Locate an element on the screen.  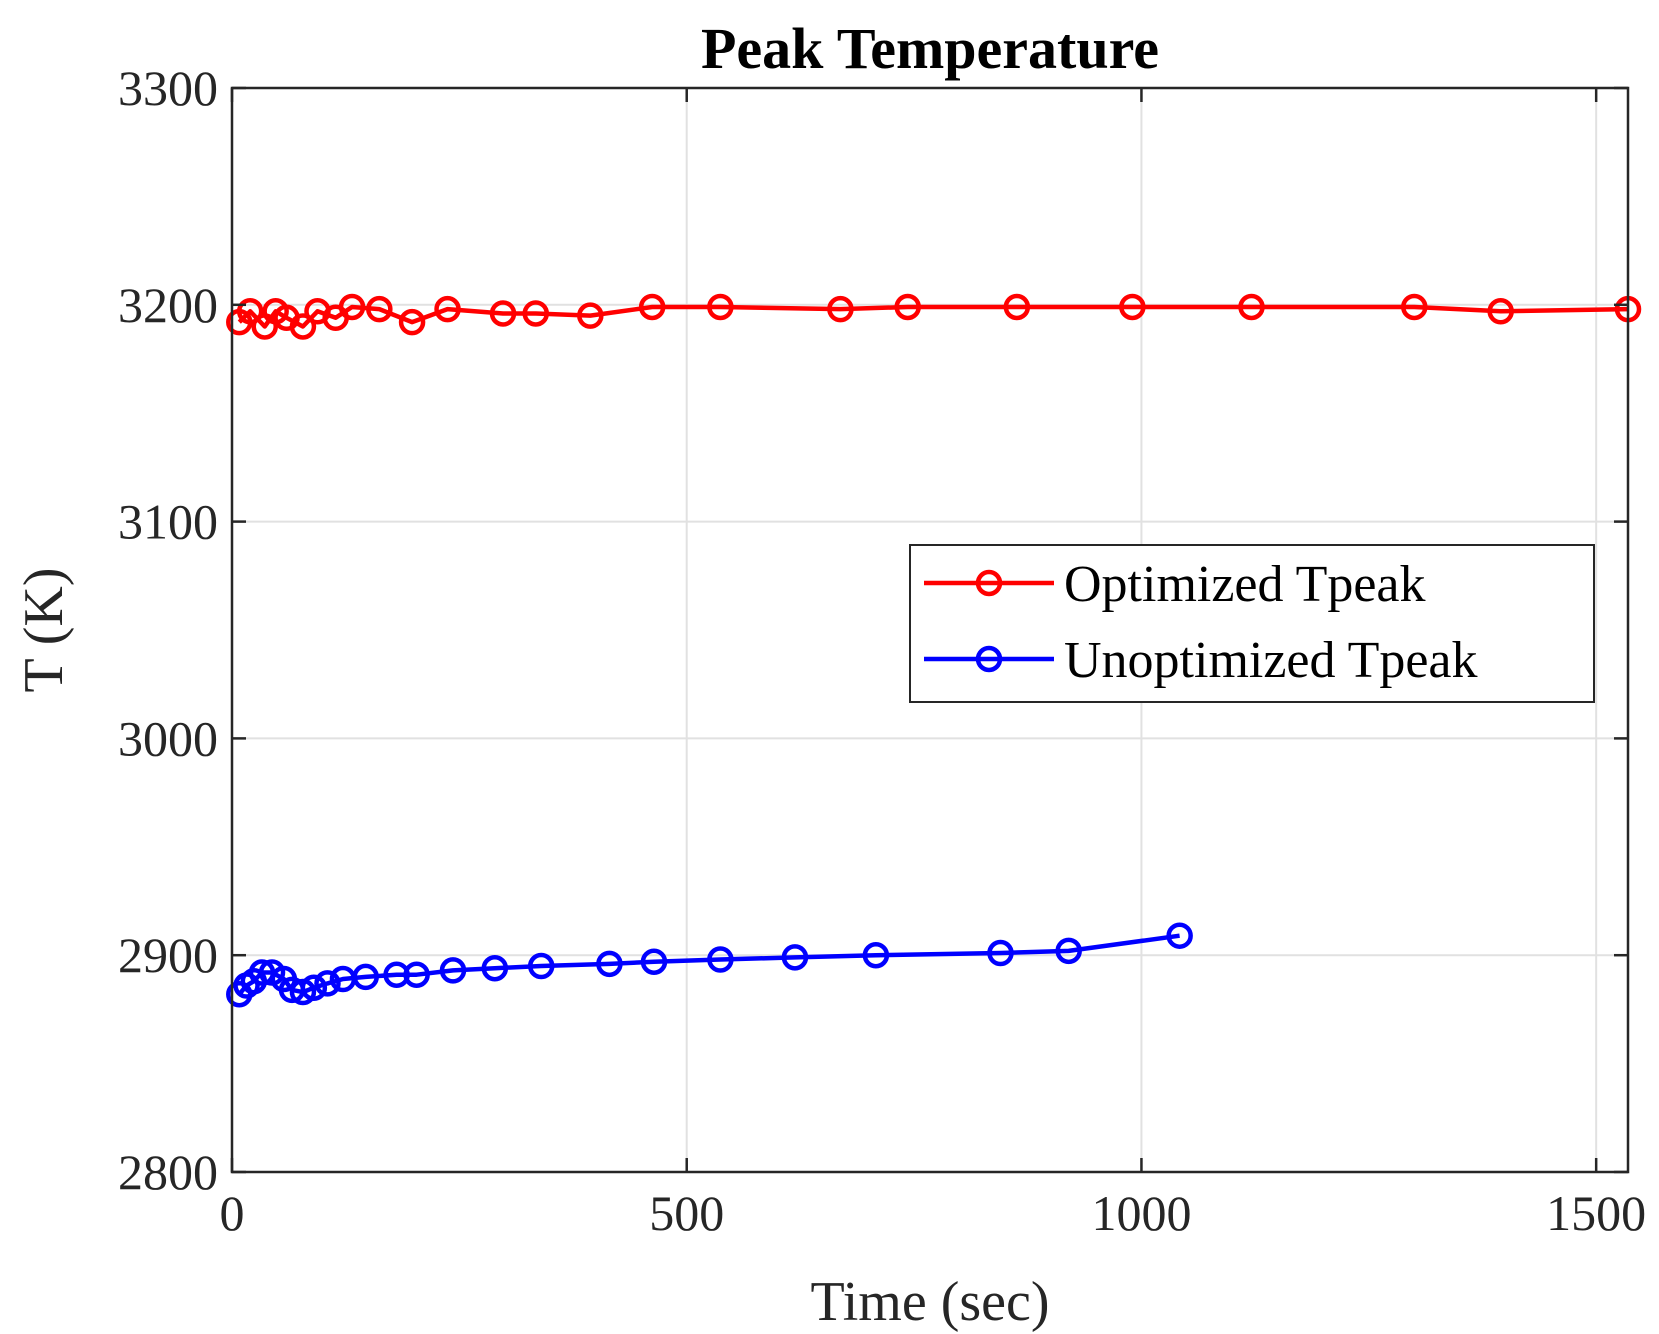
y-axis-label: T (K) is located at coordinates (44, 630).